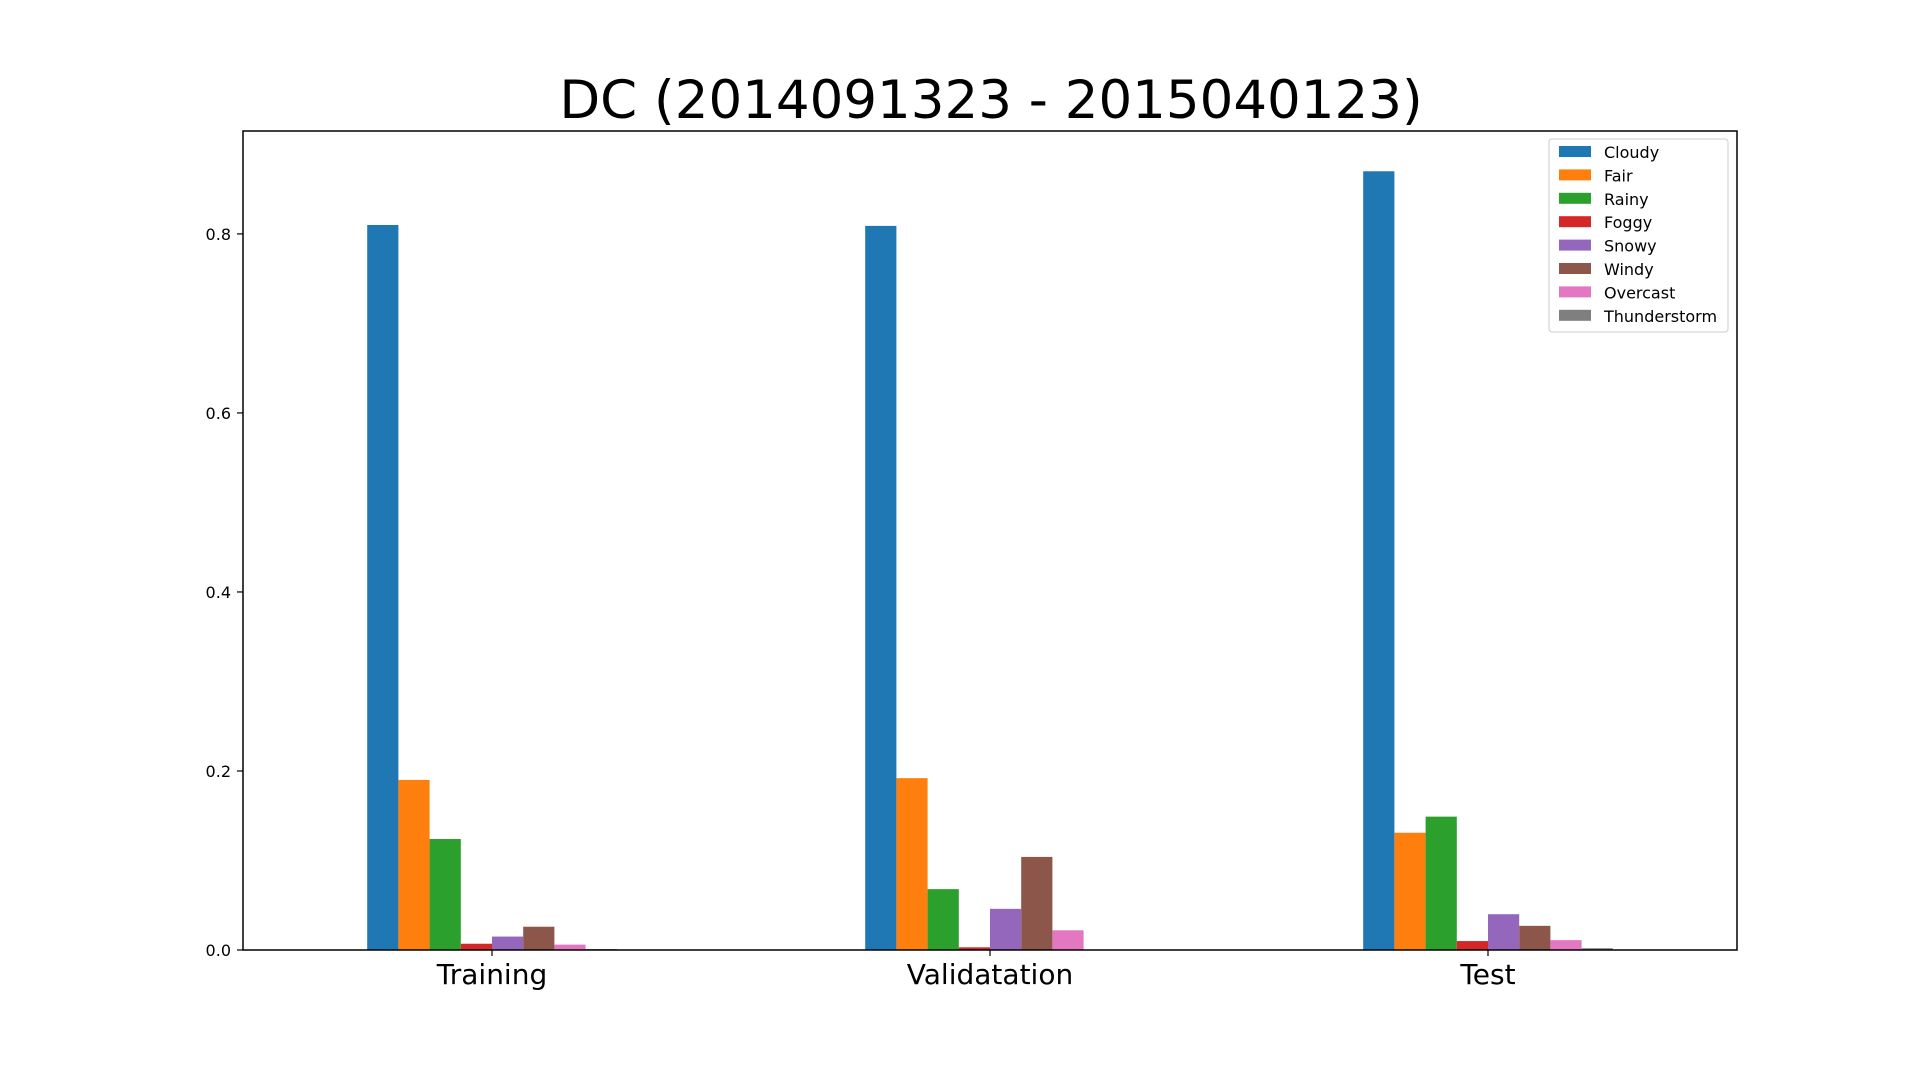 This screenshot has height=1080, width=1920. What do you see at coordinates (1441, 883) in the screenshot?
I see `bar-rainy-test` at bounding box center [1441, 883].